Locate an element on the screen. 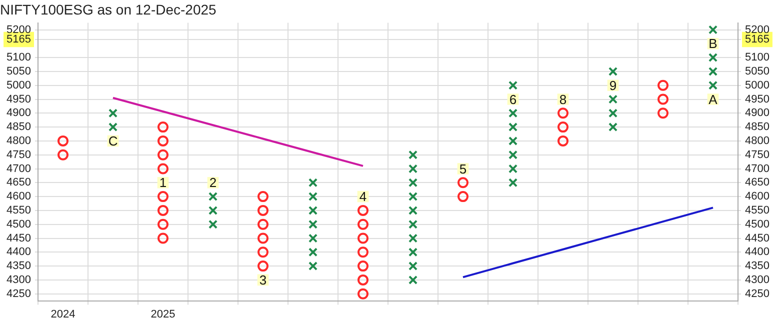  y2-tick-label: 5050 is located at coordinates (757, 71).